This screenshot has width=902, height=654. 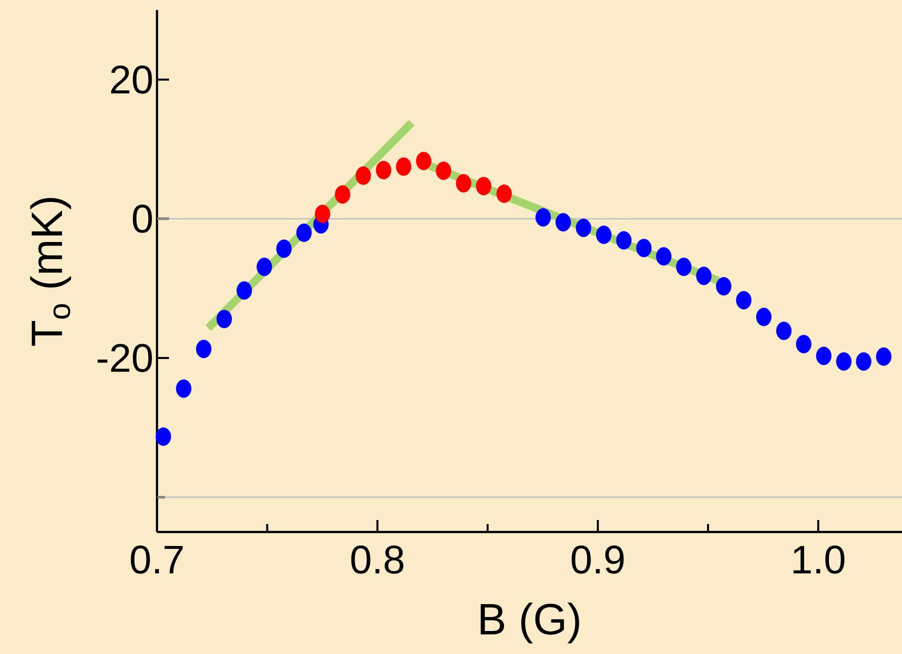 I want to click on y-tick-label: -20, so click(x=125, y=358).